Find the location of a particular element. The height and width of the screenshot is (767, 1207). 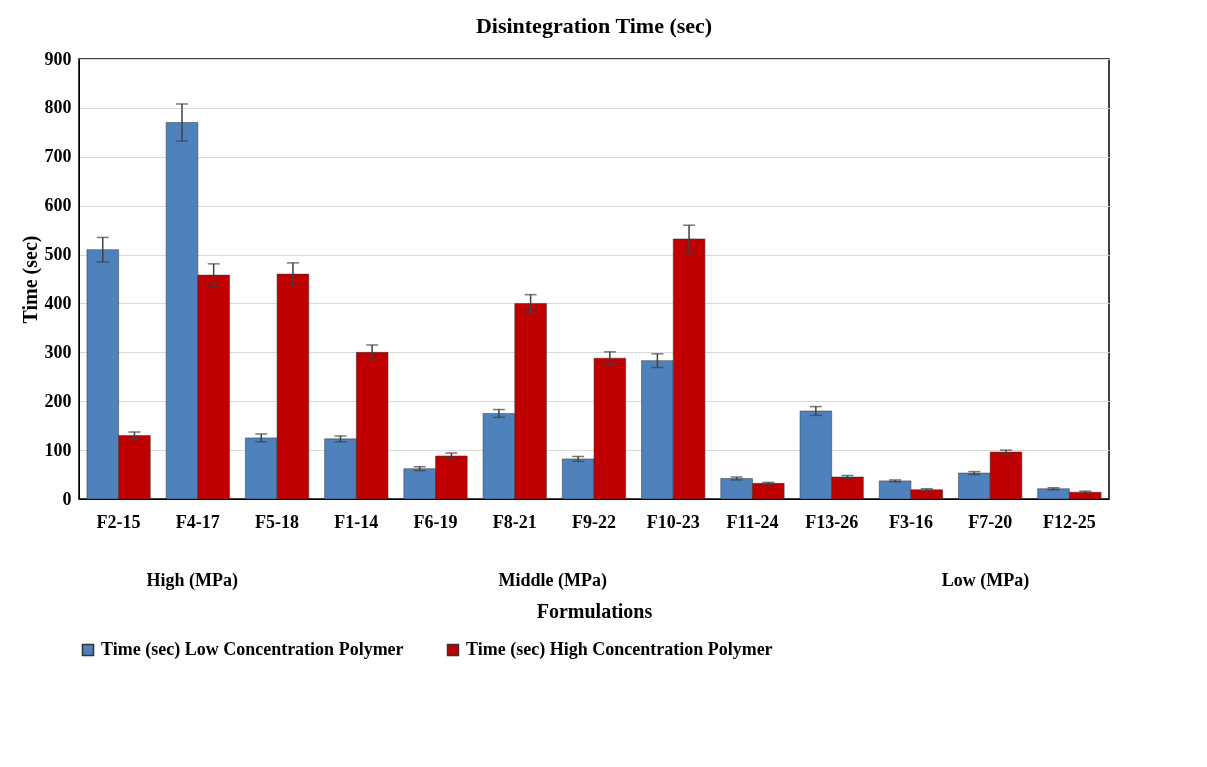

y-tick-label: 100 is located at coordinates (58, 449).